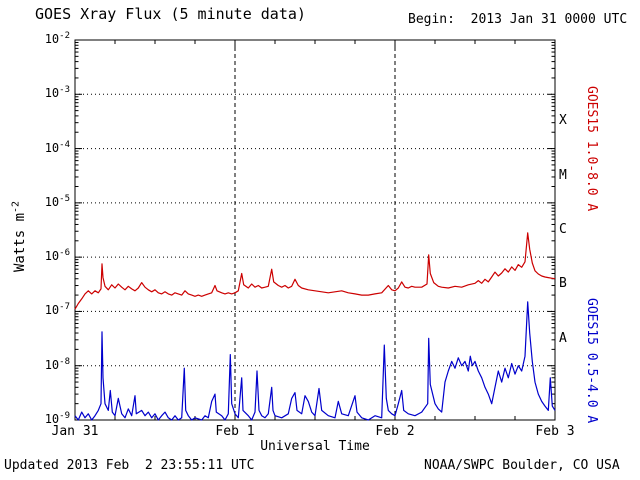 The width and height of the screenshot is (640, 480). What do you see at coordinates (57, 419) in the screenshot?
I see `y-tick-label: 10⁻⁹` at bounding box center [57, 419].